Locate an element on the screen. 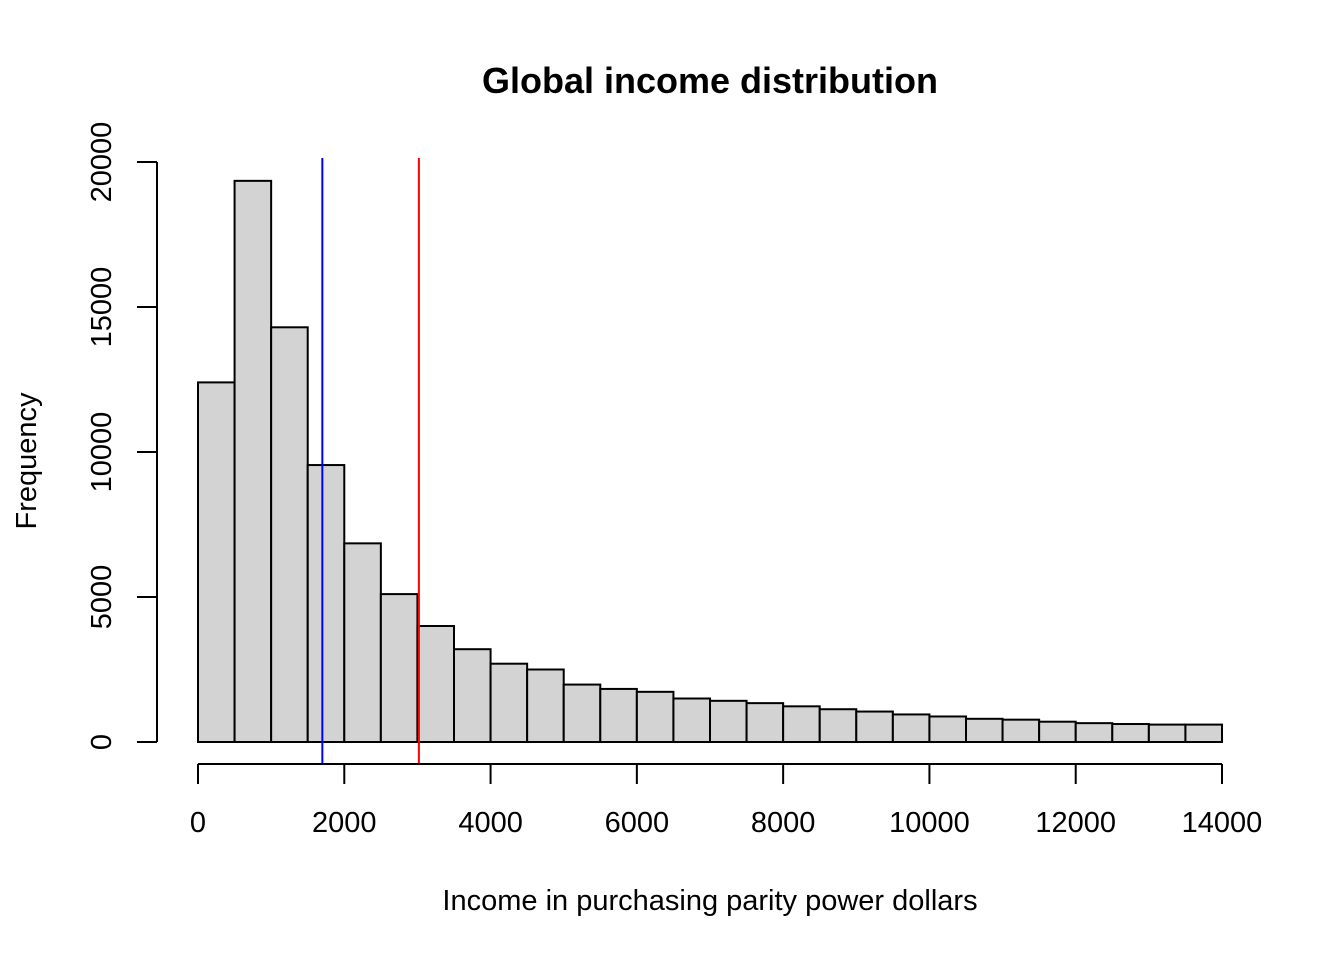 Image resolution: width=1344 pixels, height=960 pixels. x-tick-label: 2000 is located at coordinates (344, 823).